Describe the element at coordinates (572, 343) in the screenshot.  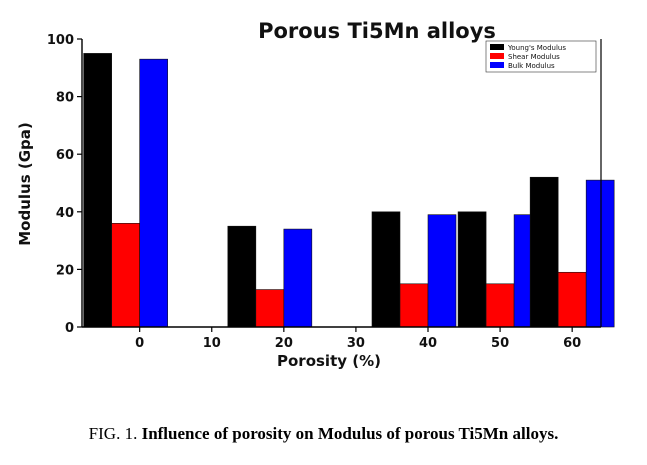
I see `x-tick-label: 60` at that location.